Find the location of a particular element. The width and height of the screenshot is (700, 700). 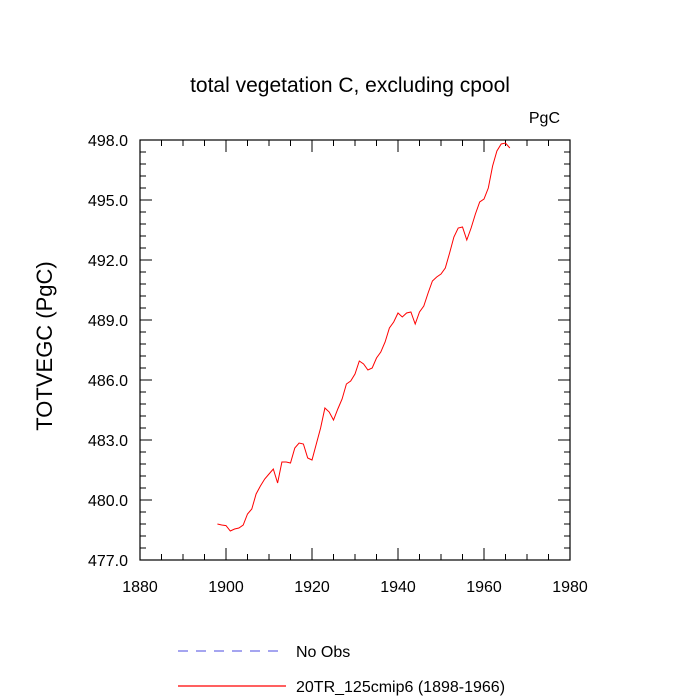

y-tick-label: 489.0 is located at coordinates (108, 321).